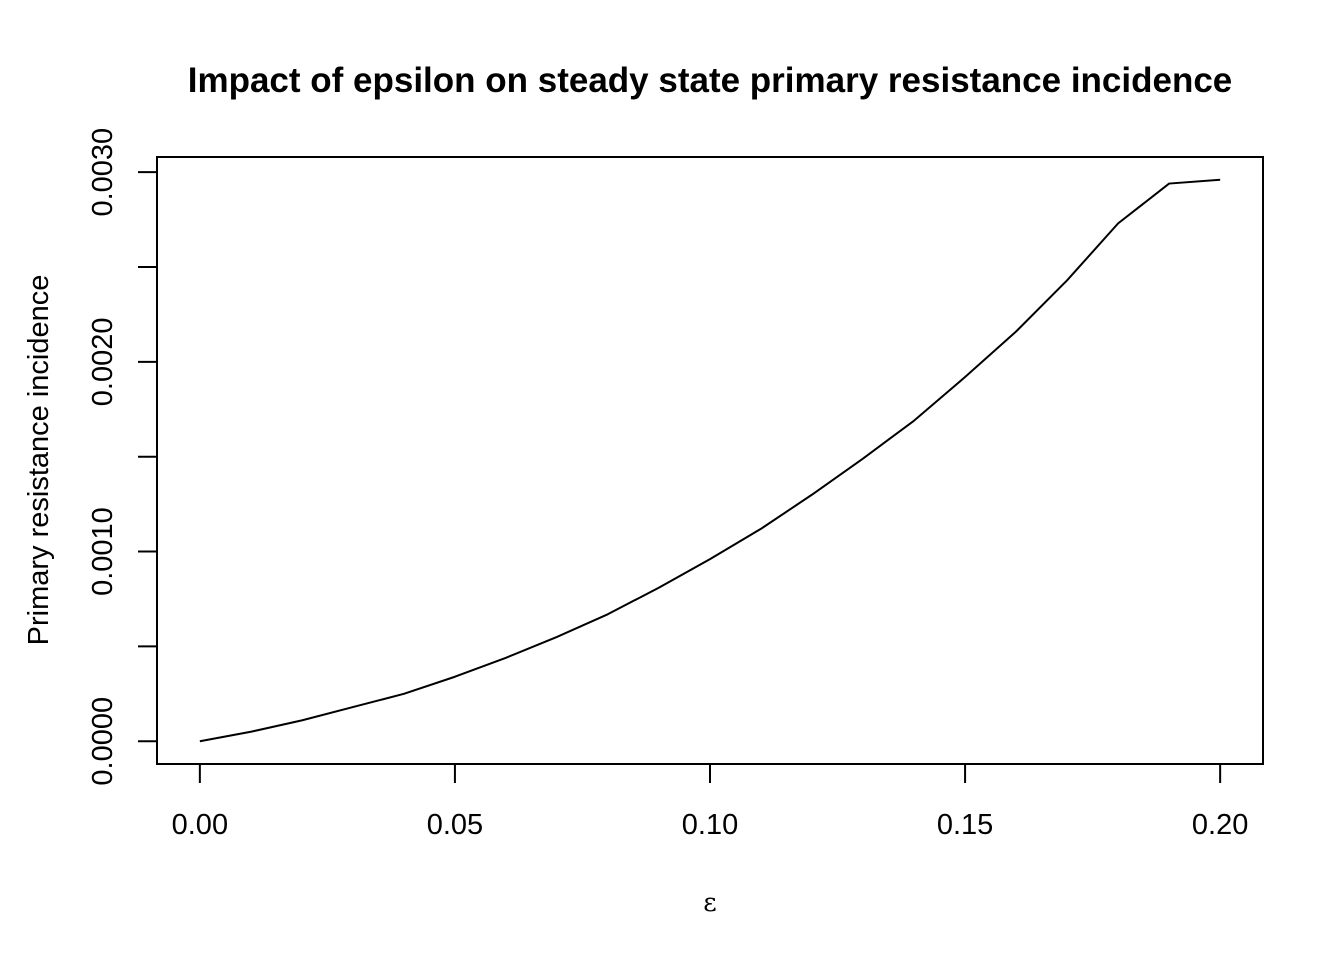 This screenshot has height=960, width=1344. Describe the element at coordinates (39, 460) in the screenshot. I see `y-axis-label: Primary resistance incidence` at that location.